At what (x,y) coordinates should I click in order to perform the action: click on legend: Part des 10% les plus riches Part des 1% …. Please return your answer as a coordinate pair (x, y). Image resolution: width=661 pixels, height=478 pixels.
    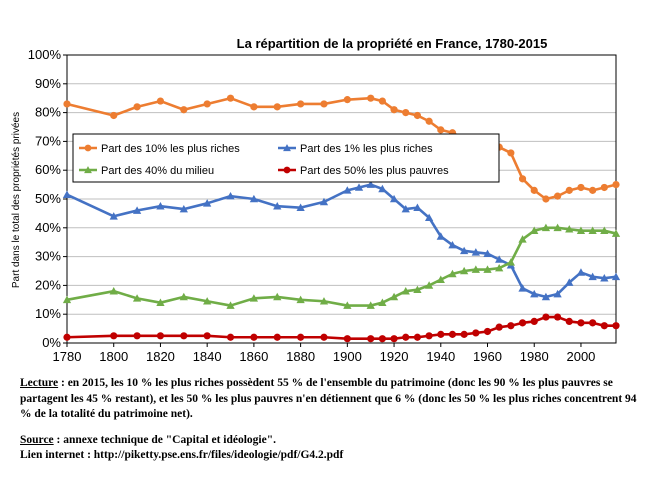
    Looking at the image, I should click on (286, 158).